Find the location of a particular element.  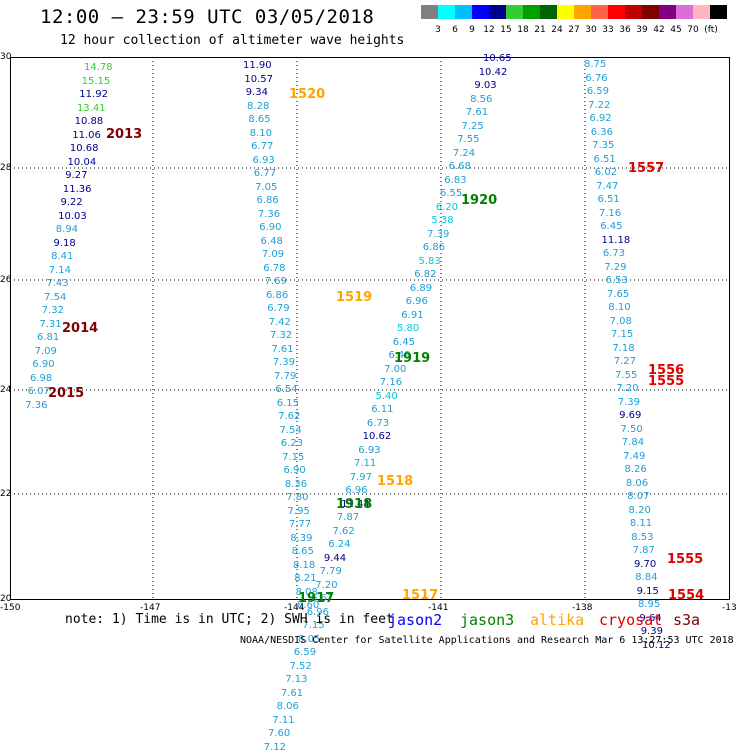

wave-height-value: 7.35 is located at coordinates (603, 145).